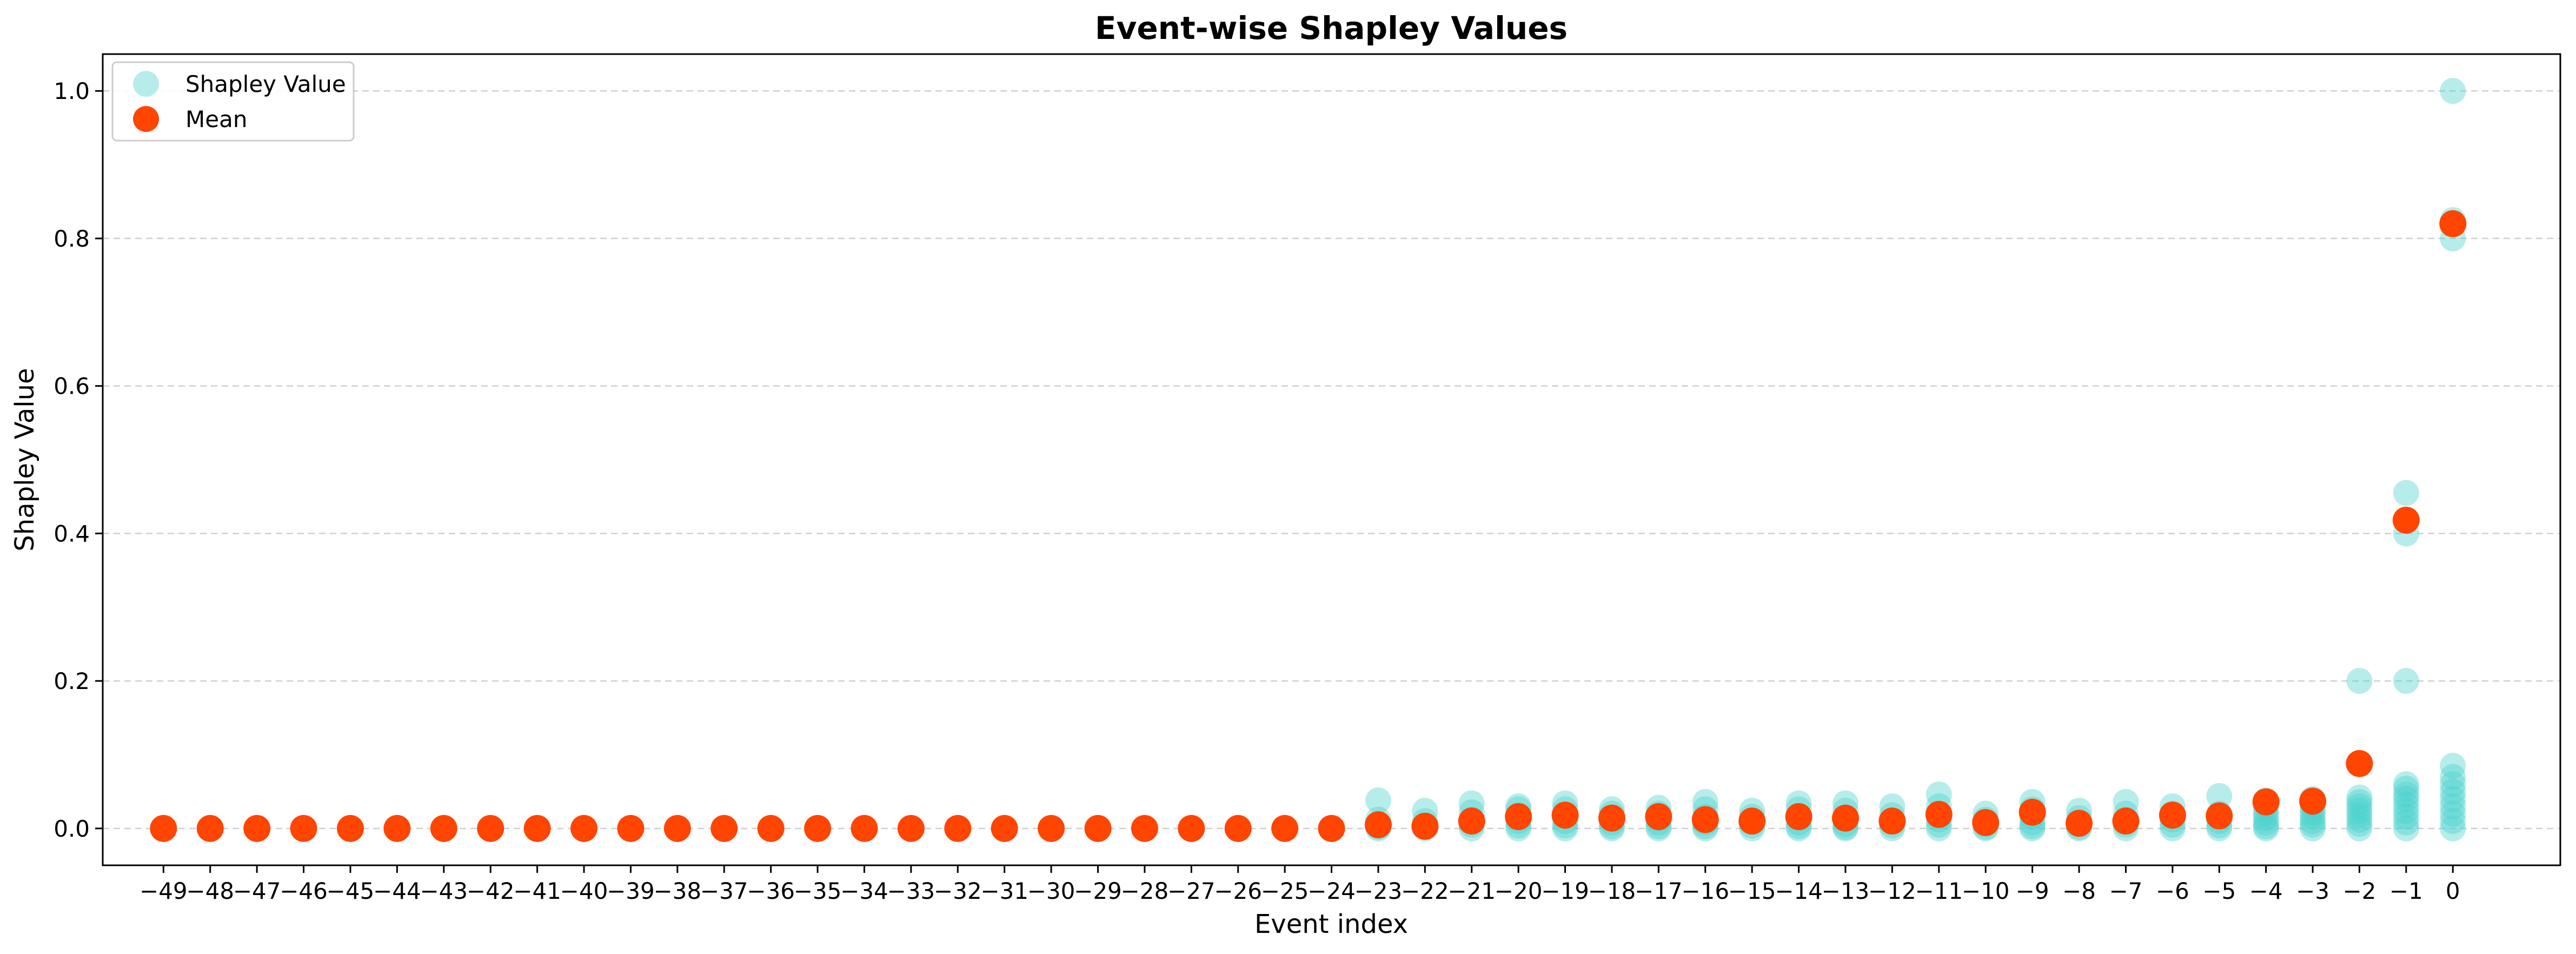 The width and height of the screenshot is (2576, 954). Describe the element at coordinates (631, 891) in the screenshot. I see `x-tick-label: −39` at that location.